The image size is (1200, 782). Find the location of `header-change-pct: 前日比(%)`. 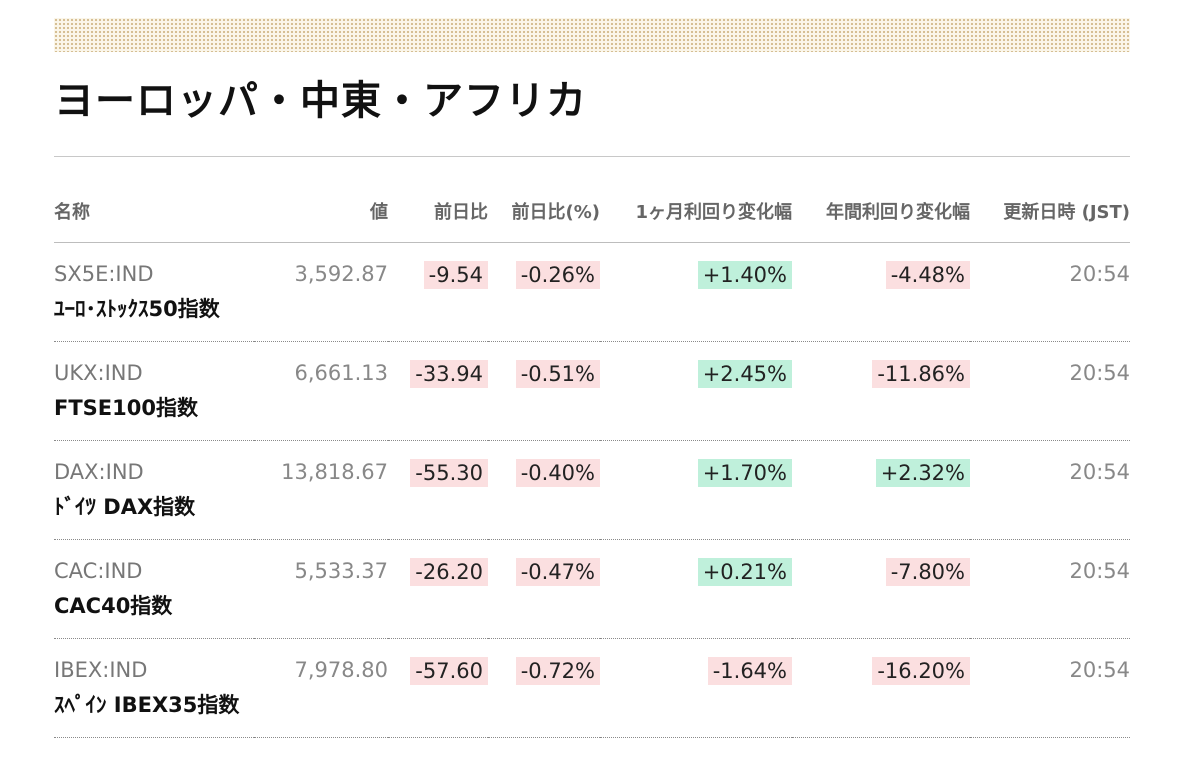

header-change-pct: 前日比(%) is located at coordinates (544, 211).